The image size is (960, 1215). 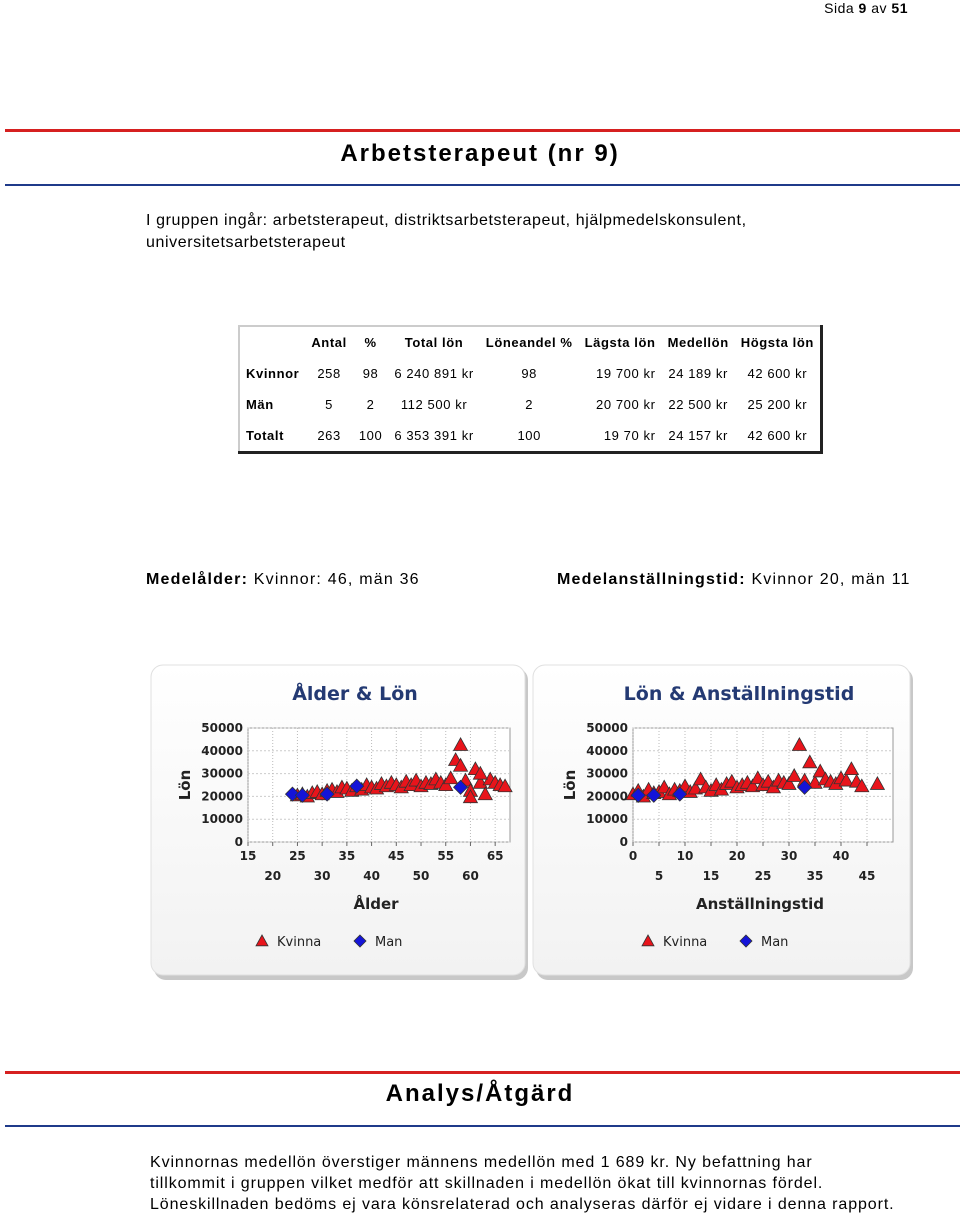 I want to click on legend-label: Man, so click(x=774, y=942).